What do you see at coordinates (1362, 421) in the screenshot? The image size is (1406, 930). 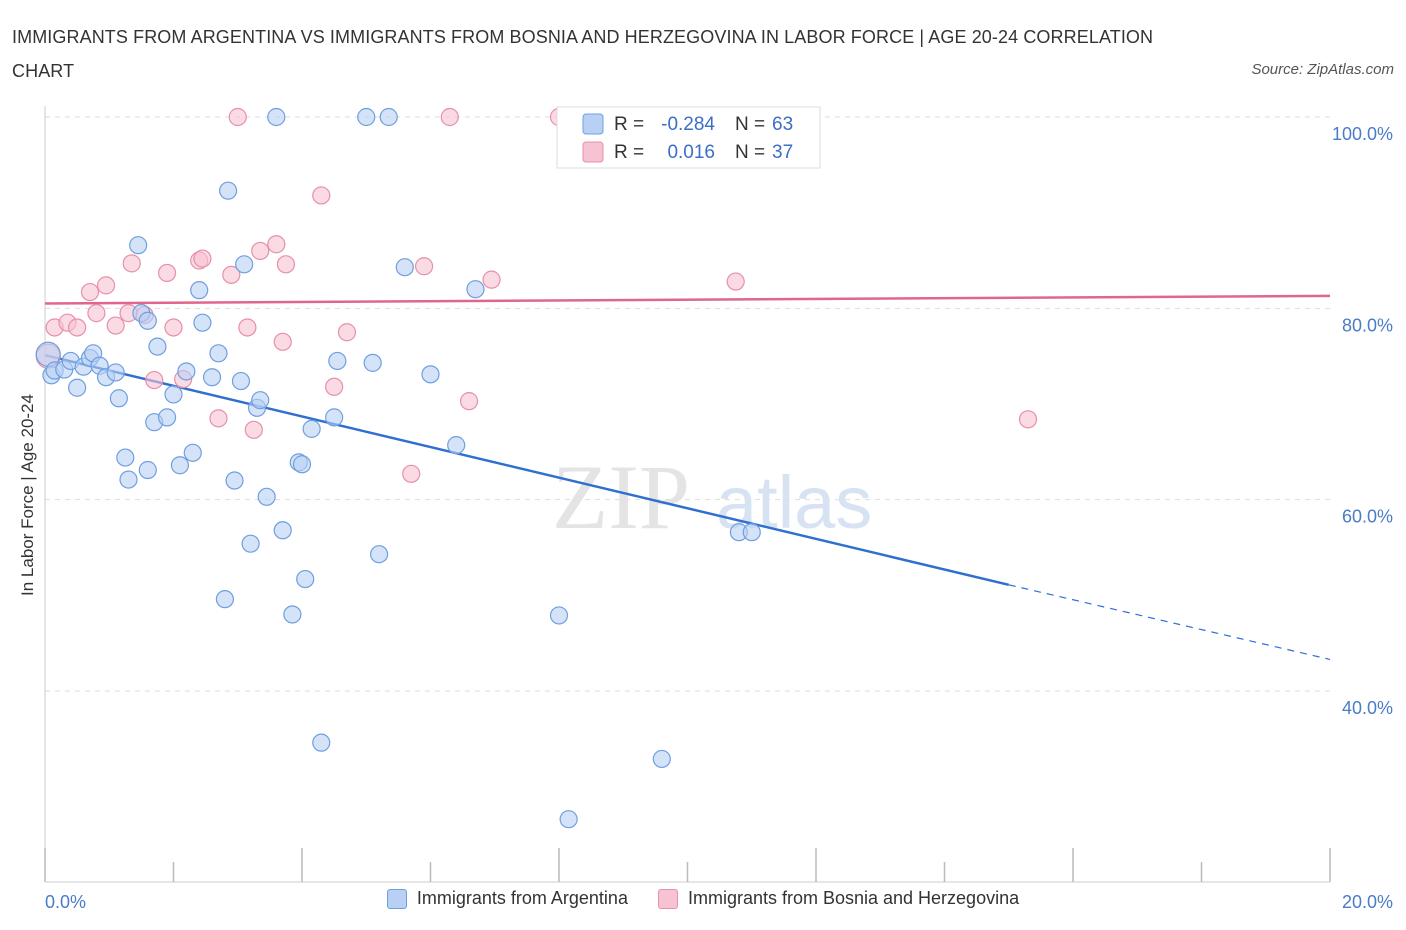 I see `y-tick-labels: 40.0% 60.0% 80.0% 100.0%` at bounding box center [1362, 421].